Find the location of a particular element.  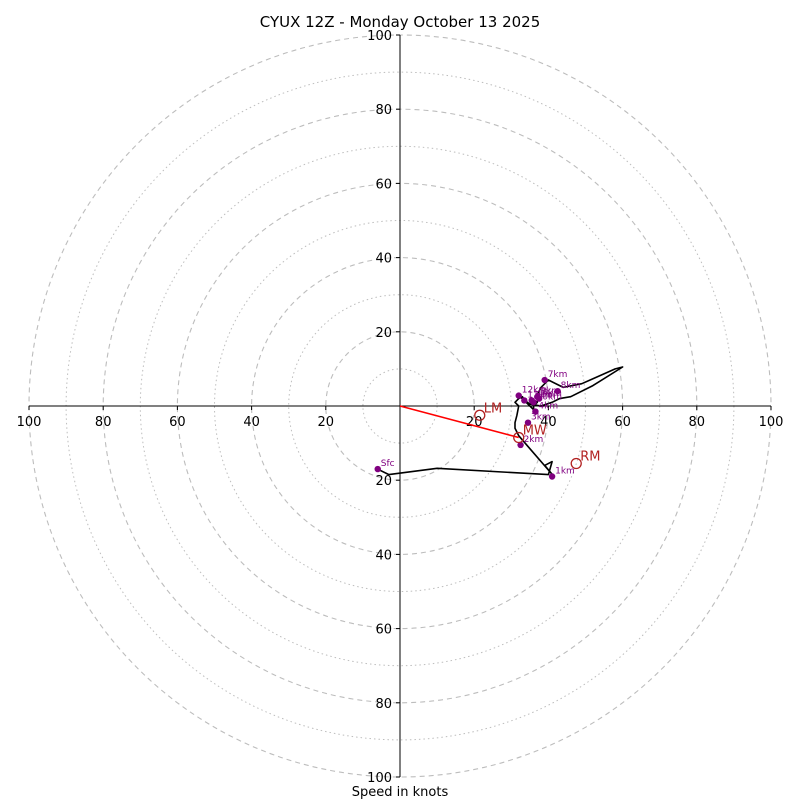

height-marker-8km is located at coordinates (557, 391).